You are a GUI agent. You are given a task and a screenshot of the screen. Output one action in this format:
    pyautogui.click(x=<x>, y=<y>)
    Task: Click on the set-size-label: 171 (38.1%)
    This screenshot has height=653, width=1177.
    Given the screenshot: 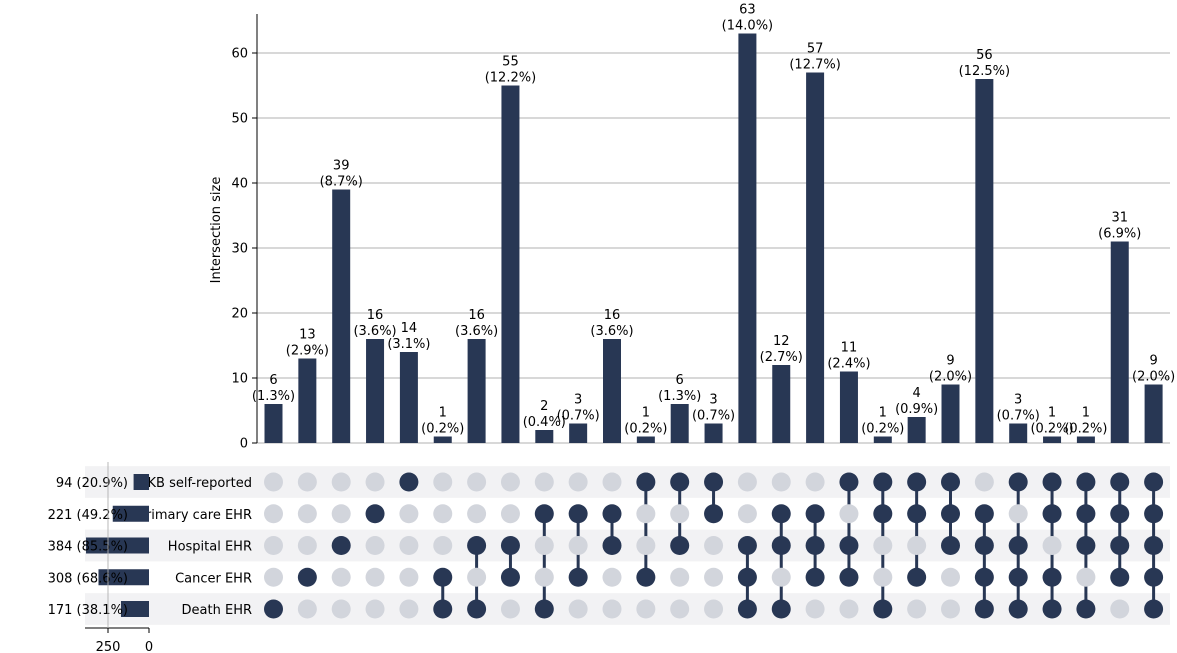 What is the action you would take?
    pyautogui.click(x=88, y=610)
    